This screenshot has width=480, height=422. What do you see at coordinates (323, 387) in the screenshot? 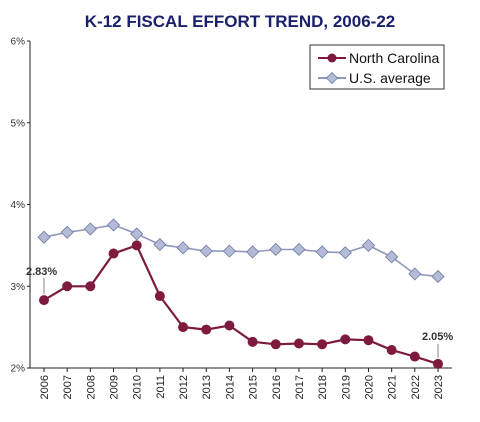
I see `x-tick-label: 2018` at bounding box center [323, 387].